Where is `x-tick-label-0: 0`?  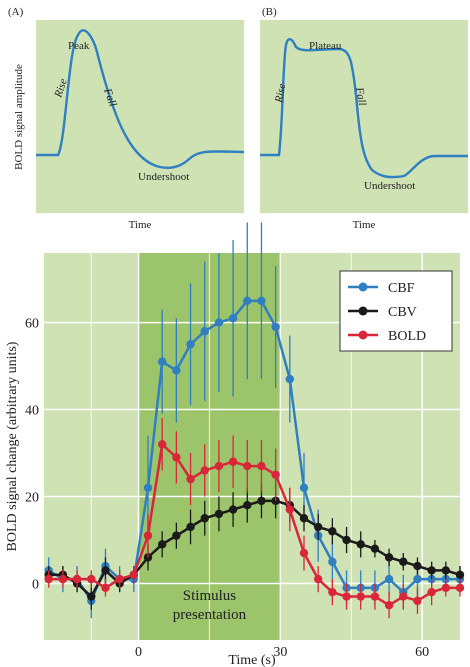
x-tick-label-0: 0 is located at coordinates (138, 652).